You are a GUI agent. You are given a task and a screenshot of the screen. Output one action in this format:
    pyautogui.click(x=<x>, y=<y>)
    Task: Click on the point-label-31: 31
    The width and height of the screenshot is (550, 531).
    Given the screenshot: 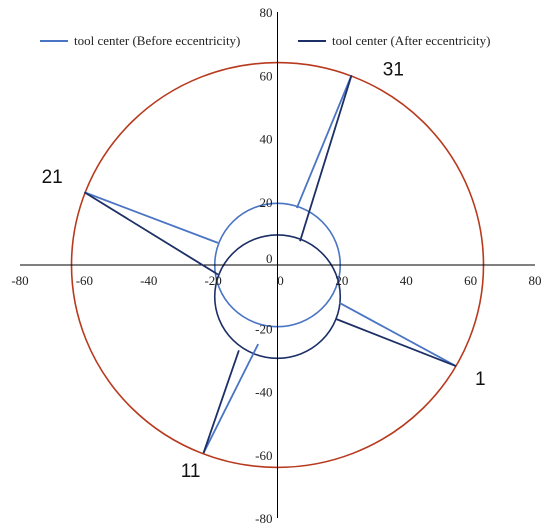 What is the action you would take?
    pyautogui.click(x=393, y=69)
    